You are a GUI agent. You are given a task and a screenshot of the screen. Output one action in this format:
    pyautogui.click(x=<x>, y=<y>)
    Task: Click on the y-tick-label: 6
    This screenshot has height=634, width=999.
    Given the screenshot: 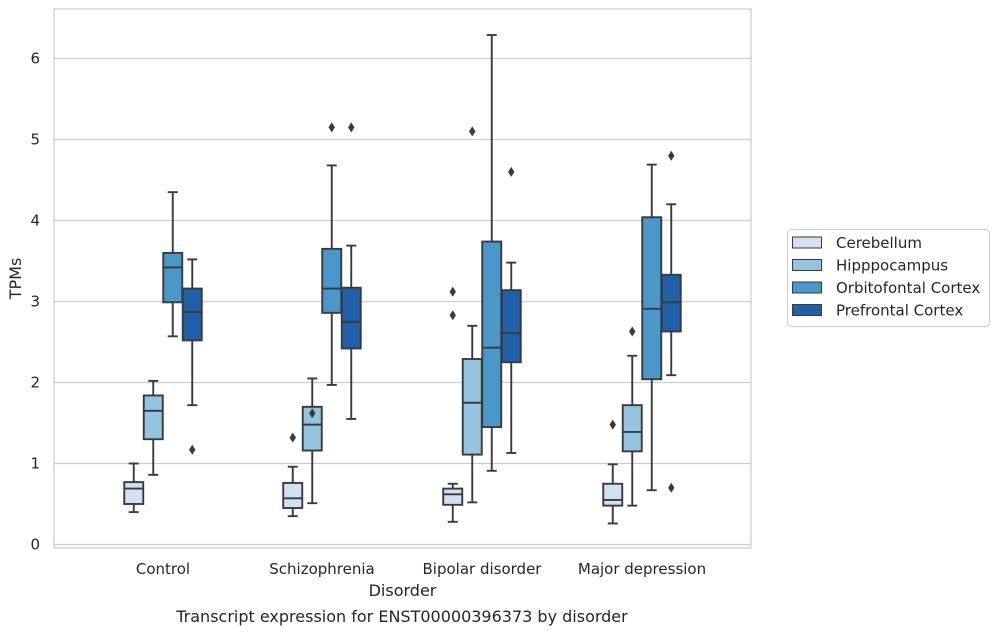 What is the action you would take?
    pyautogui.click(x=35, y=59)
    